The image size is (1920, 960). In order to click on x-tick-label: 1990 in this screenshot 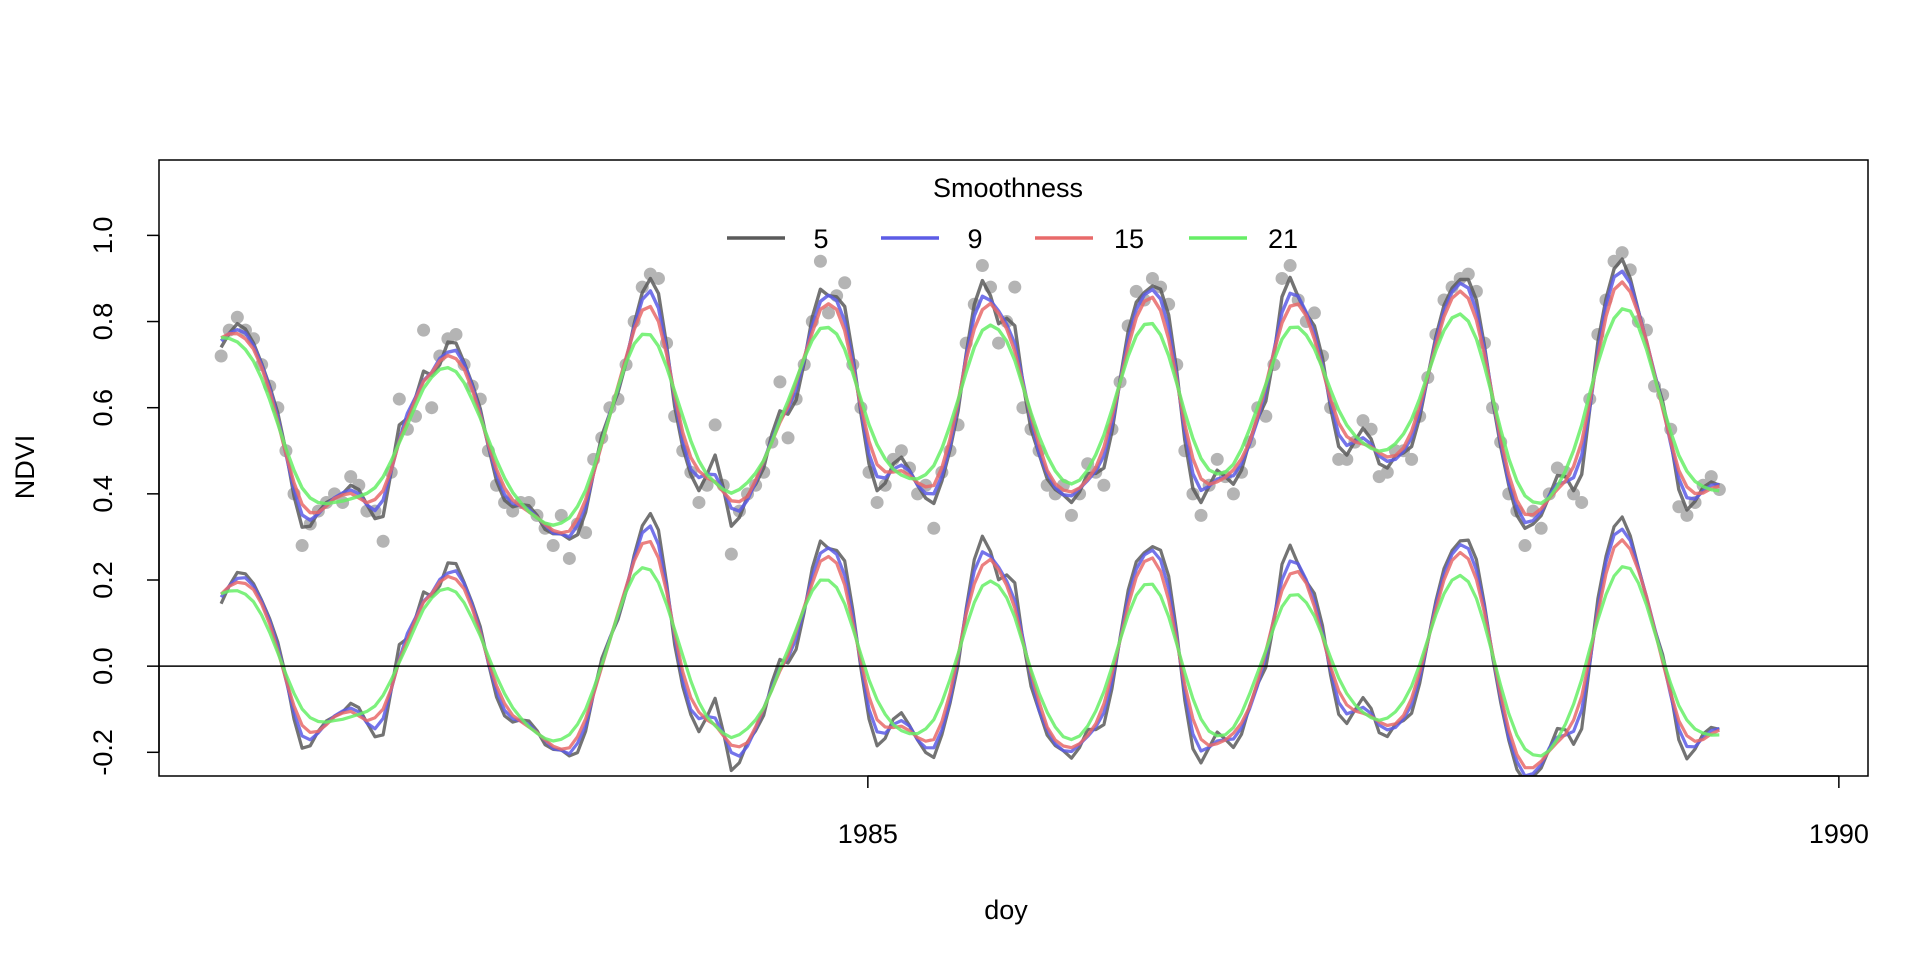, I will do `click(1839, 834)`.